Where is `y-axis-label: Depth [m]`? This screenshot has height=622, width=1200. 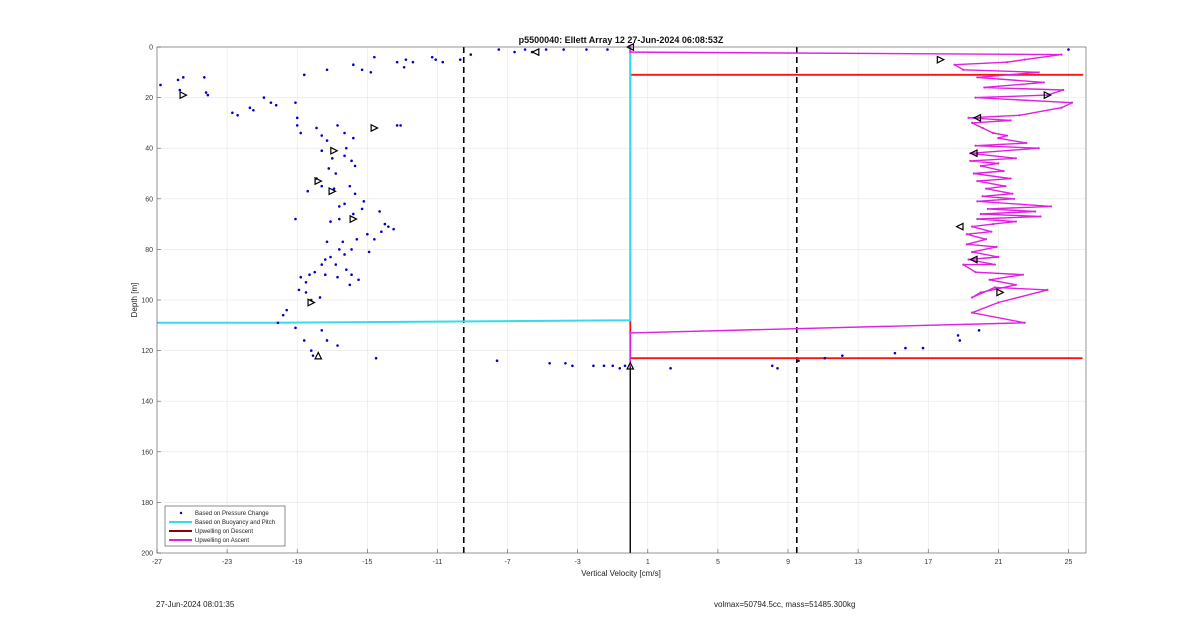 y-axis-label: Depth [m] is located at coordinates (134, 300).